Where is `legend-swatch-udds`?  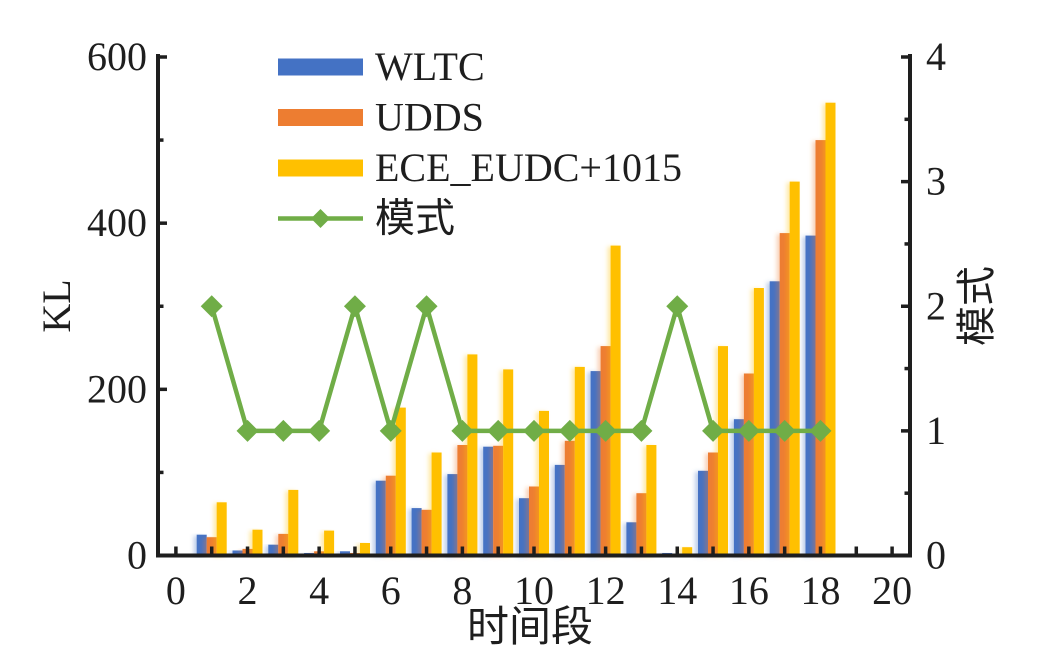 legend-swatch-udds is located at coordinates (320, 117).